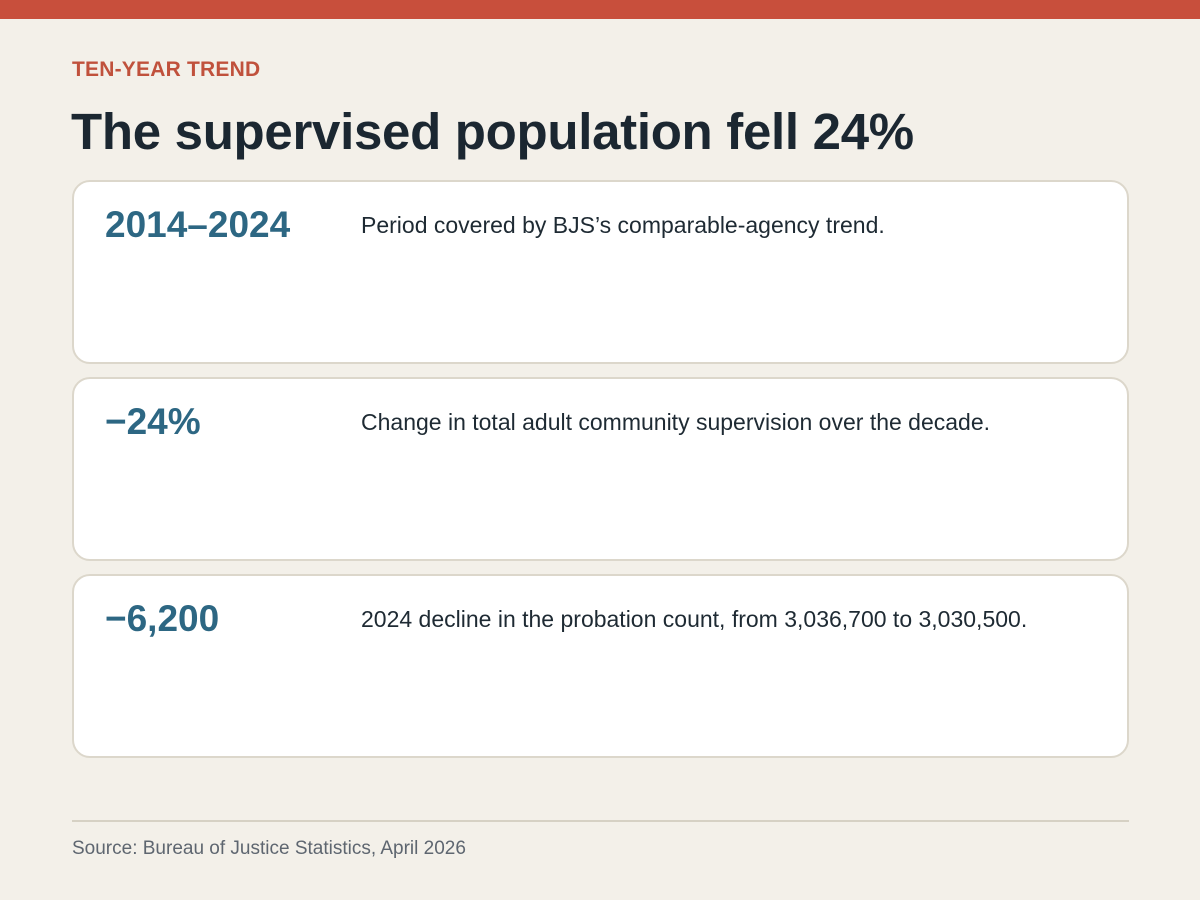 The image size is (1200, 900). Describe the element at coordinates (153, 421) in the screenshot. I see `stat-value: −24%` at that location.